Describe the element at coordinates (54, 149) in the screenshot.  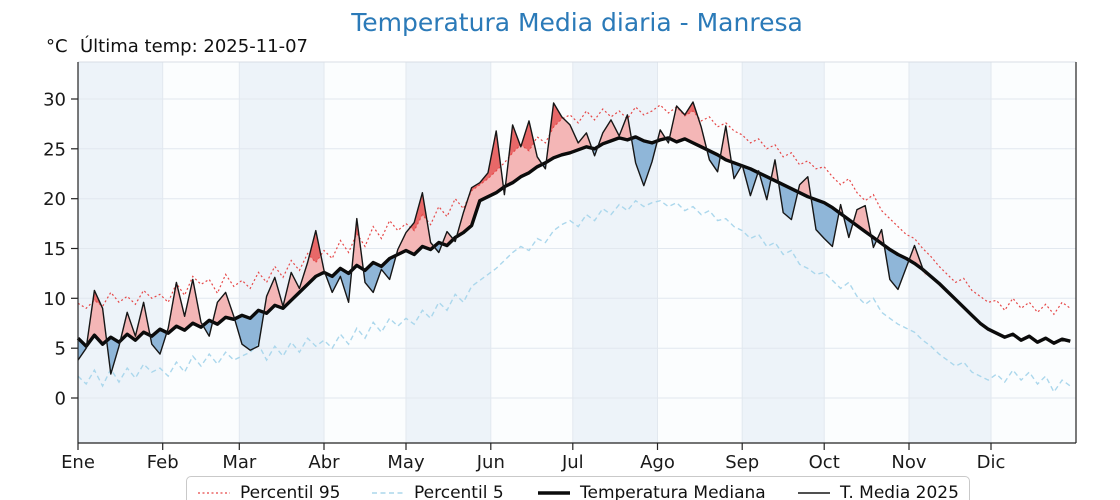
I see `y-tick-label: 25` at that location.